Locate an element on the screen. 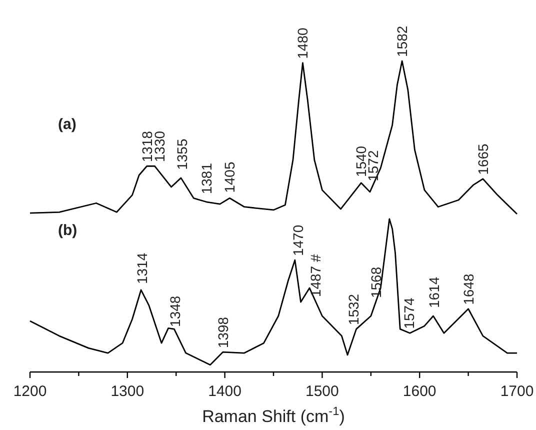  x-tick-label: 1200 is located at coordinates (30, 391).